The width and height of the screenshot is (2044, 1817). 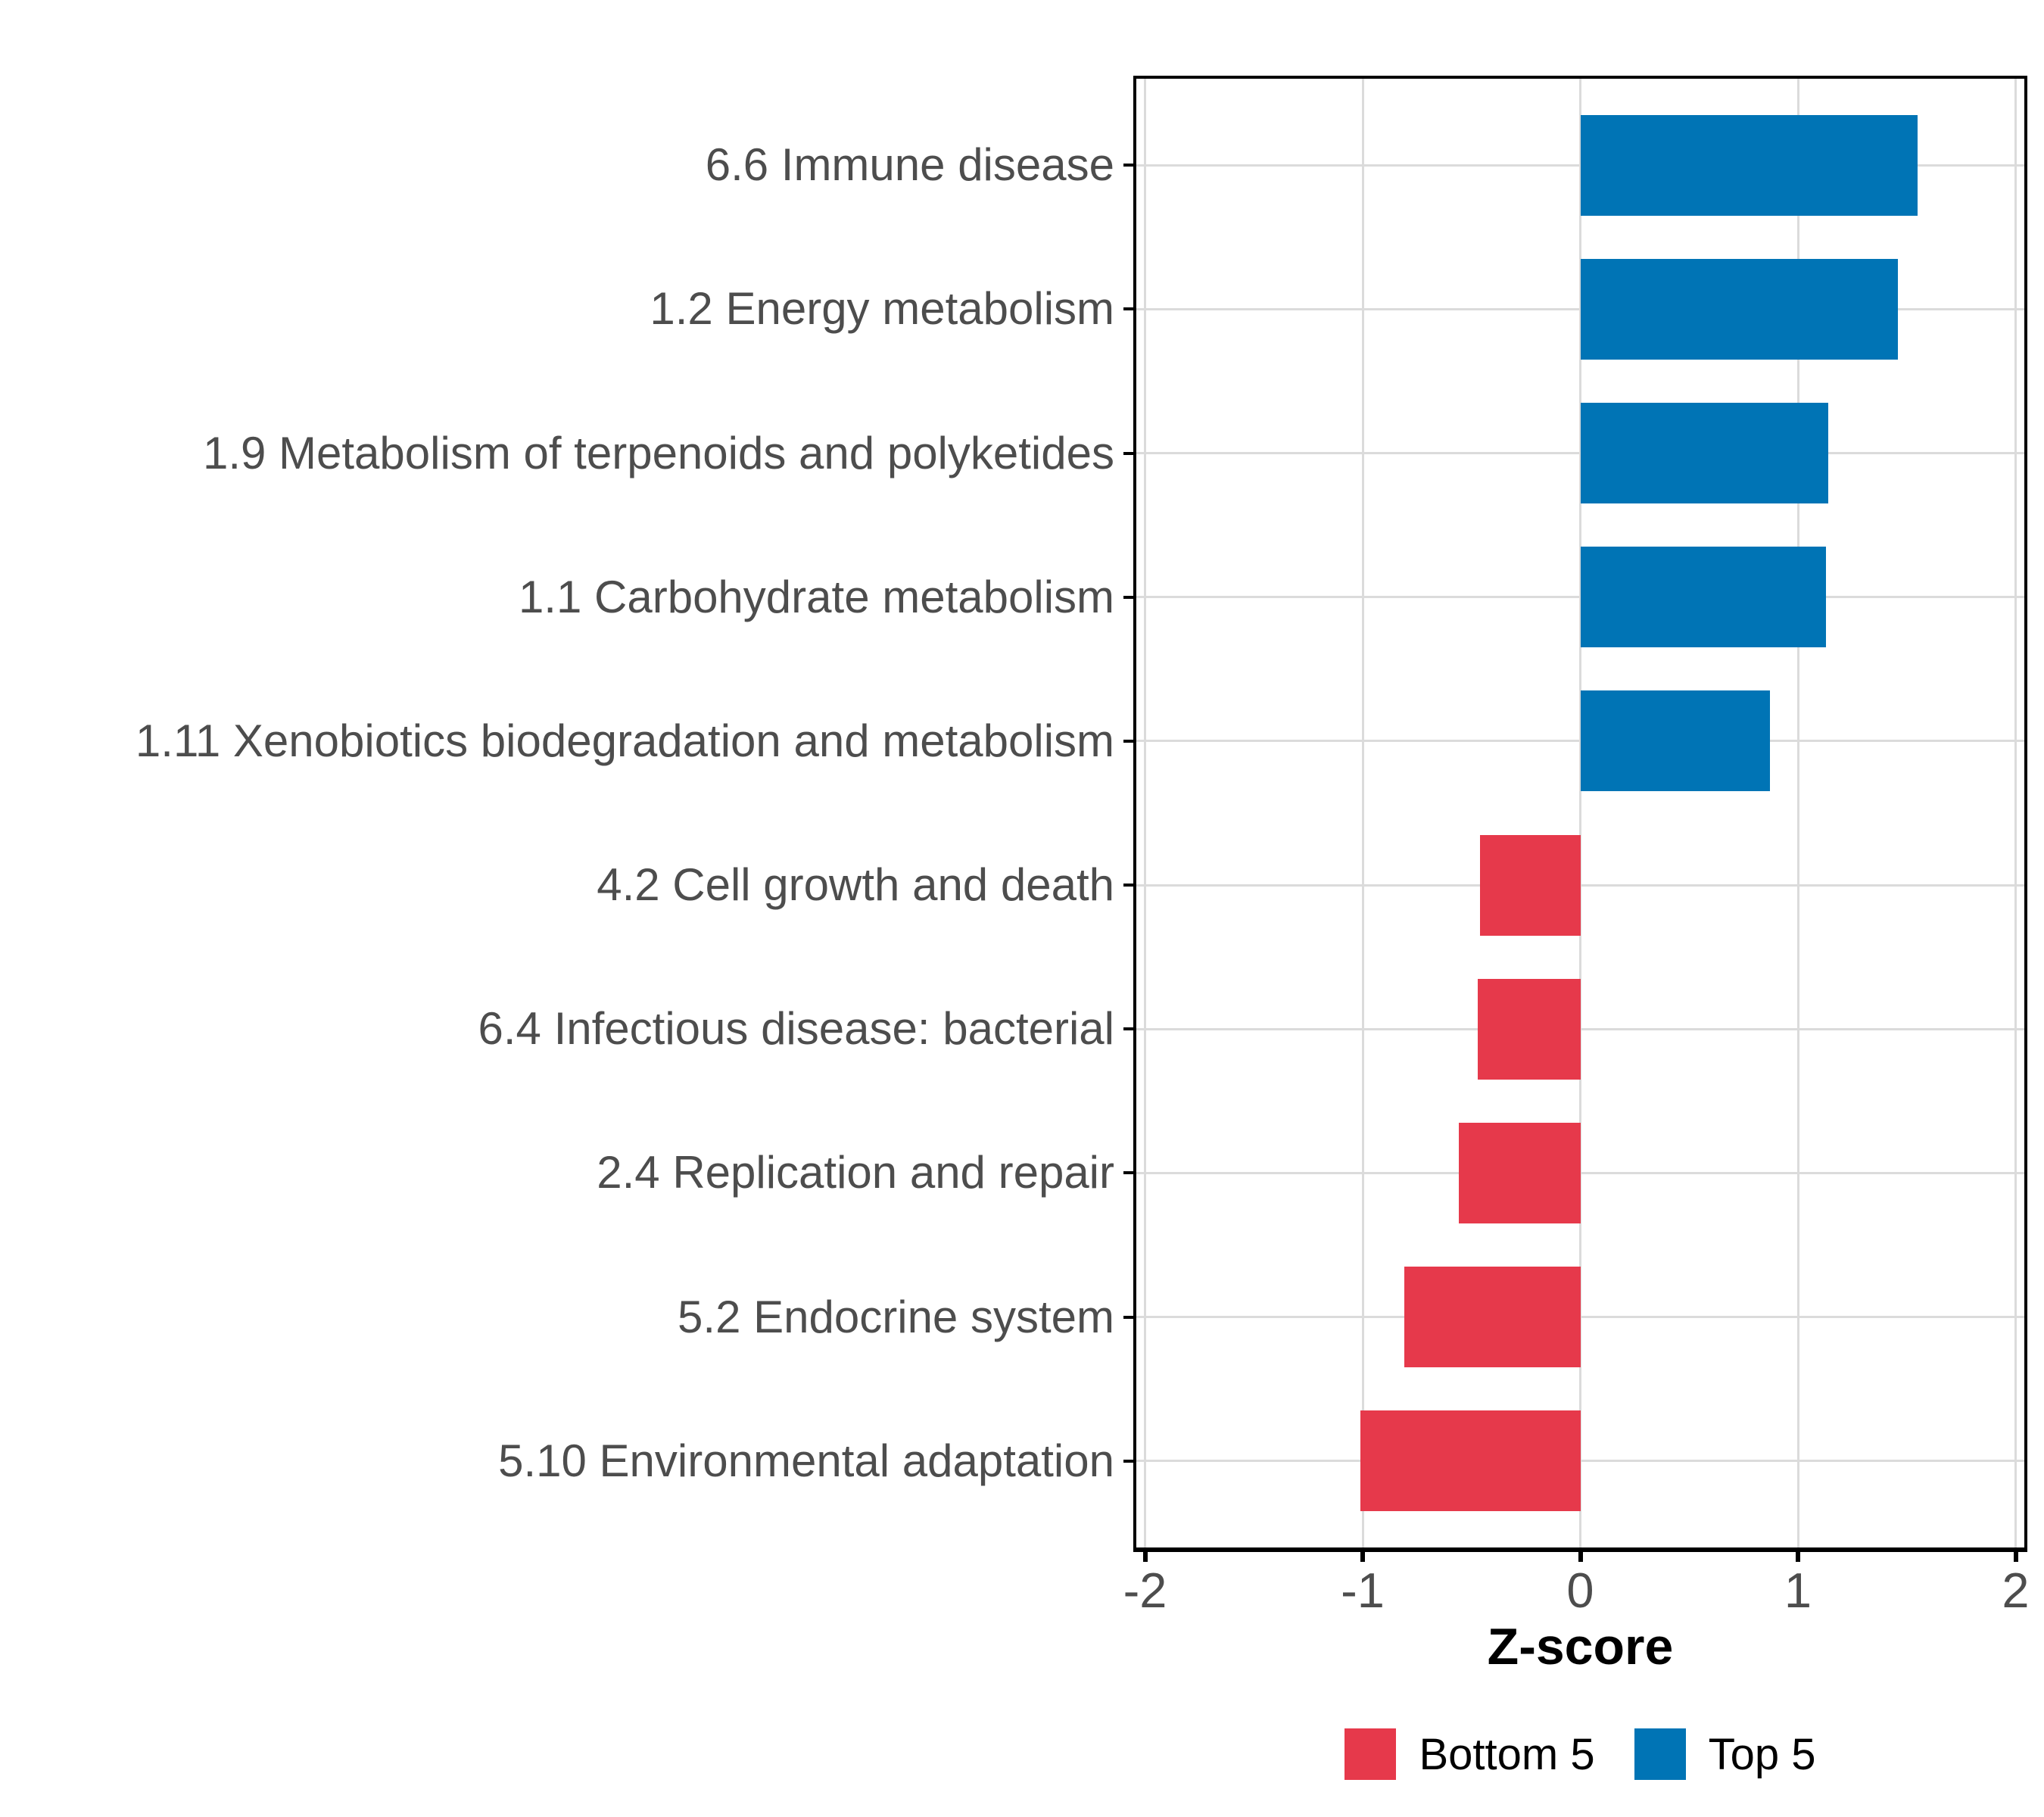 What do you see at coordinates (1798, 1590) in the screenshot?
I see `x-axis-tick-label: 1` at bounding box center [1798, 1590].